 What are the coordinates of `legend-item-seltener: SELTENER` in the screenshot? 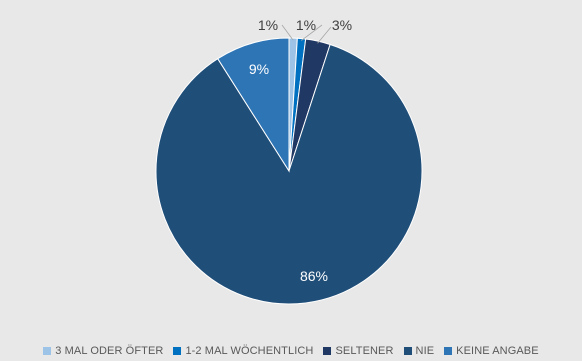 It's located at (358, 351).